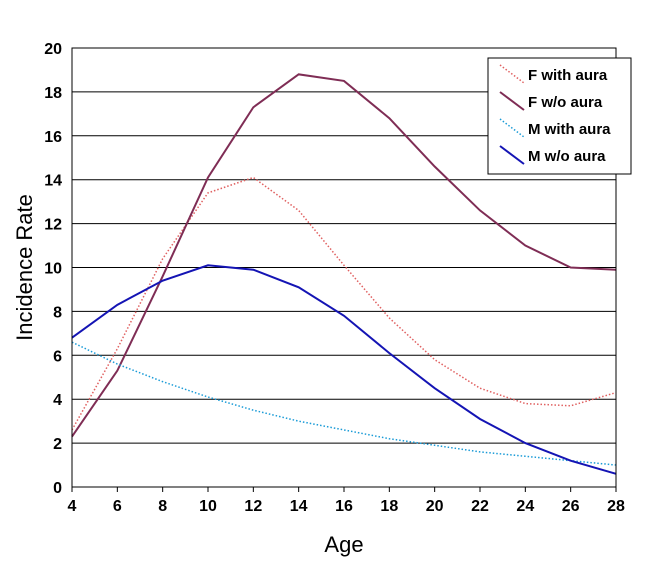 The height and width of the screenshot is (566, 650). I want to click on x-tick-label: 14, so click(299, 506).